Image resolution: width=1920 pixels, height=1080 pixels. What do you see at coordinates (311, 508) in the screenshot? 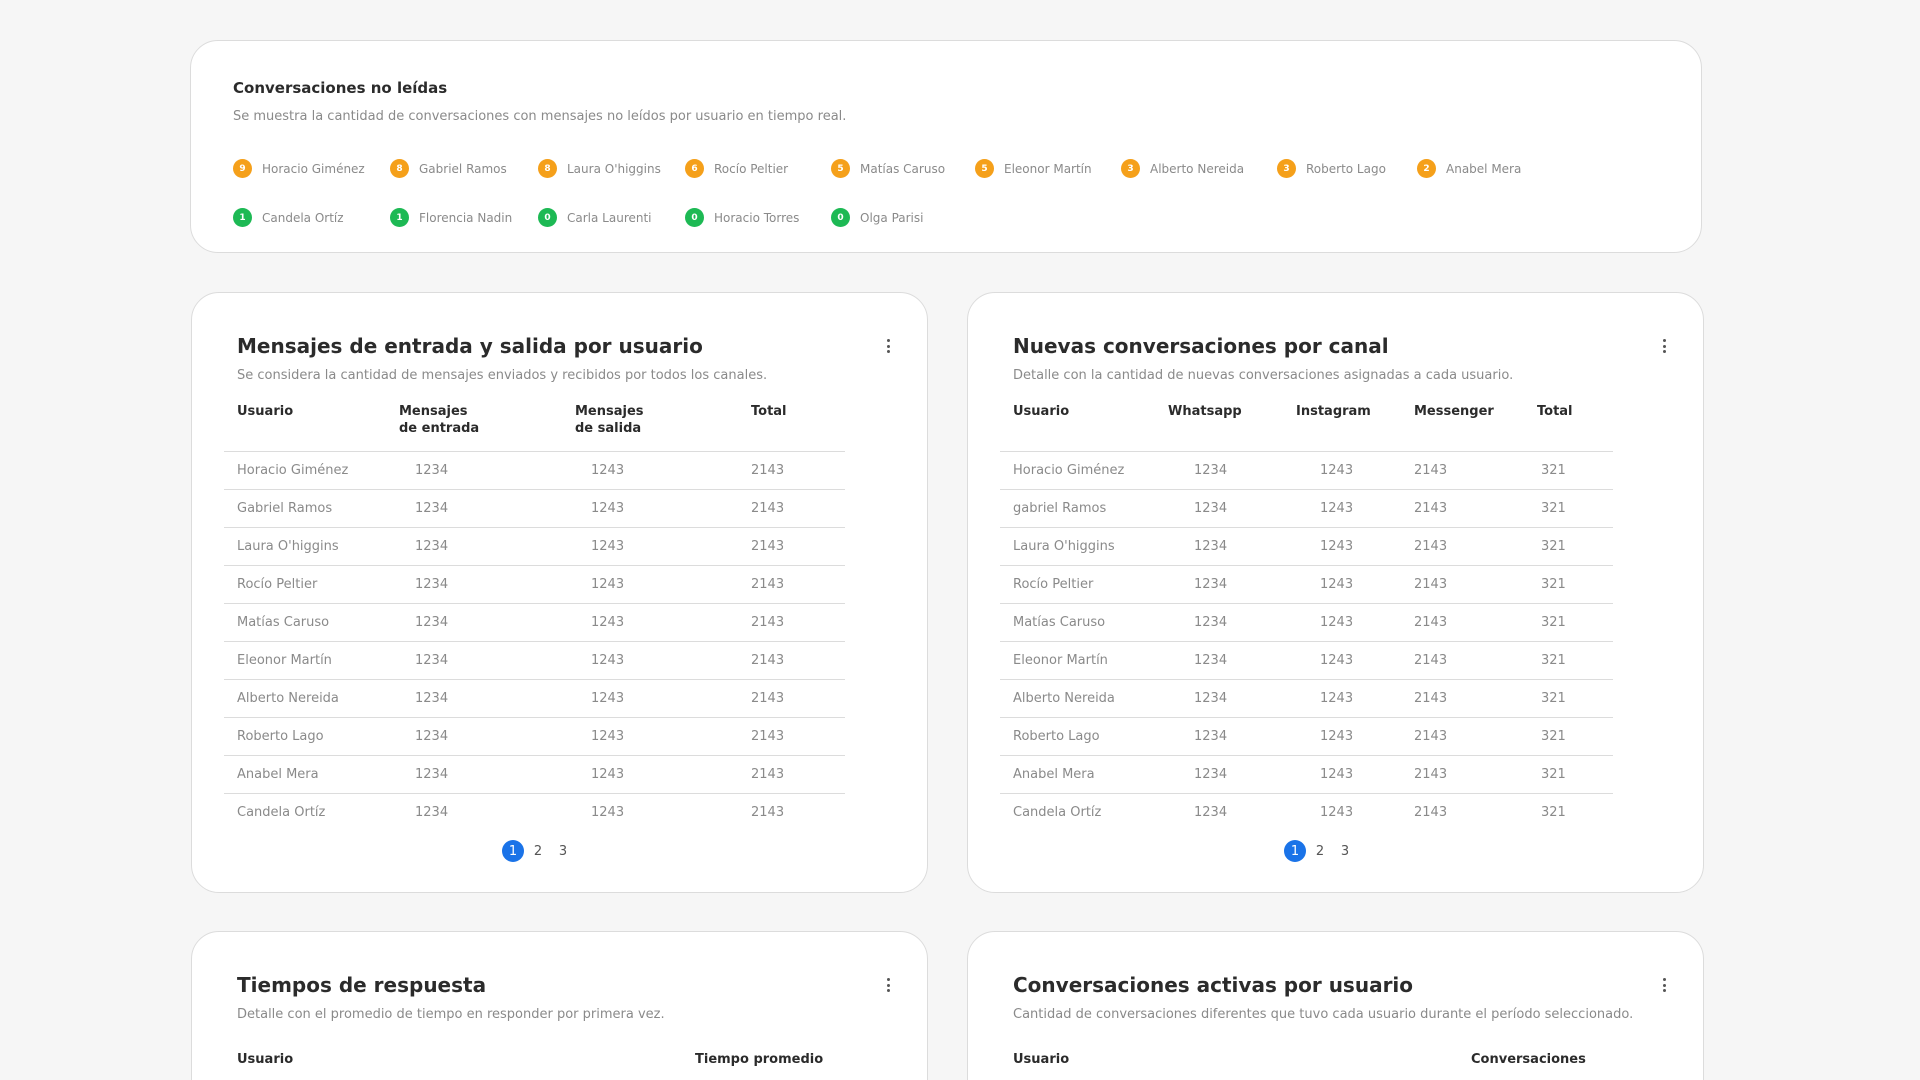
I see `user-name-cell: Gabriel Ramos` at bounding box center [311, 508].